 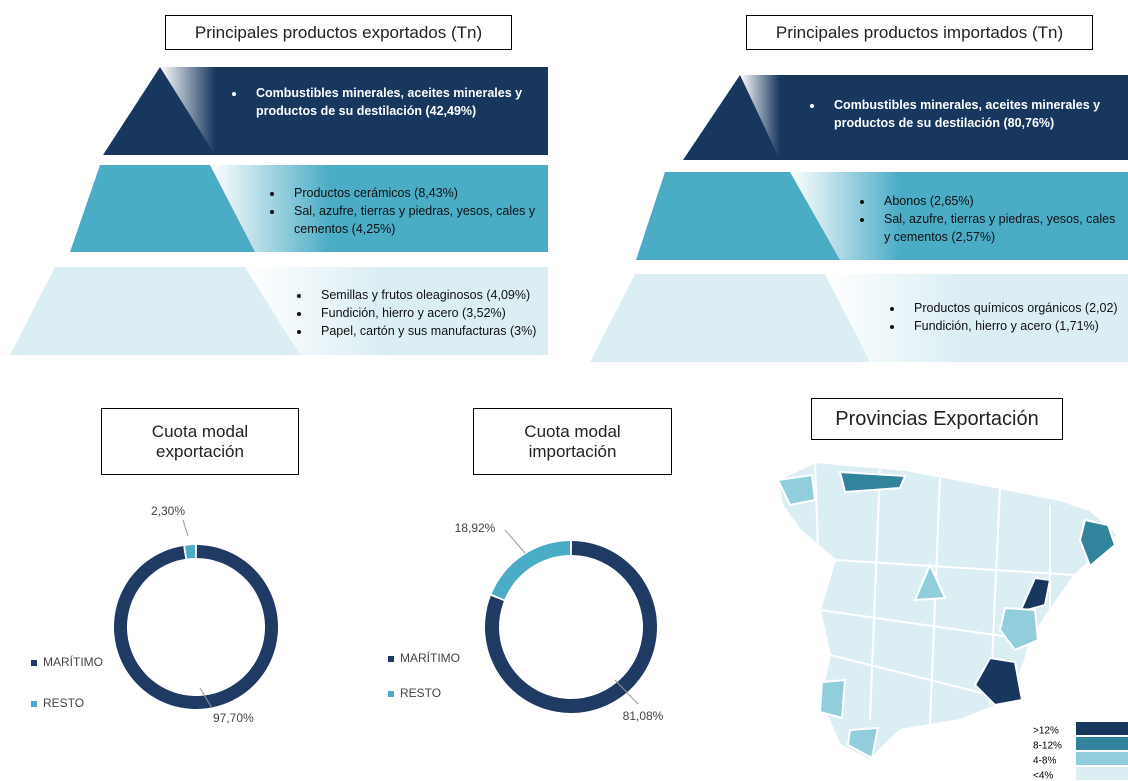 I want to click on import-title: Principales productos importados (Tn), so click(x=919, y=32).